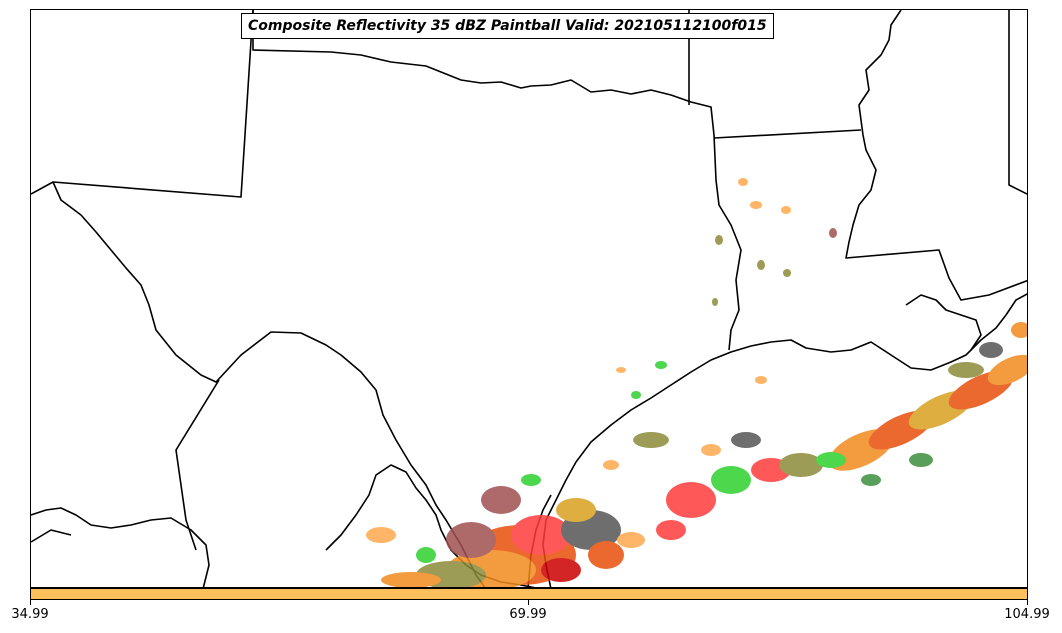 The width and height of the screenshot is (1062, 633). Describe the element at coordinates (528, 614) in the screenshot. I see `colorbar-tick-label: 69.99` at that location.